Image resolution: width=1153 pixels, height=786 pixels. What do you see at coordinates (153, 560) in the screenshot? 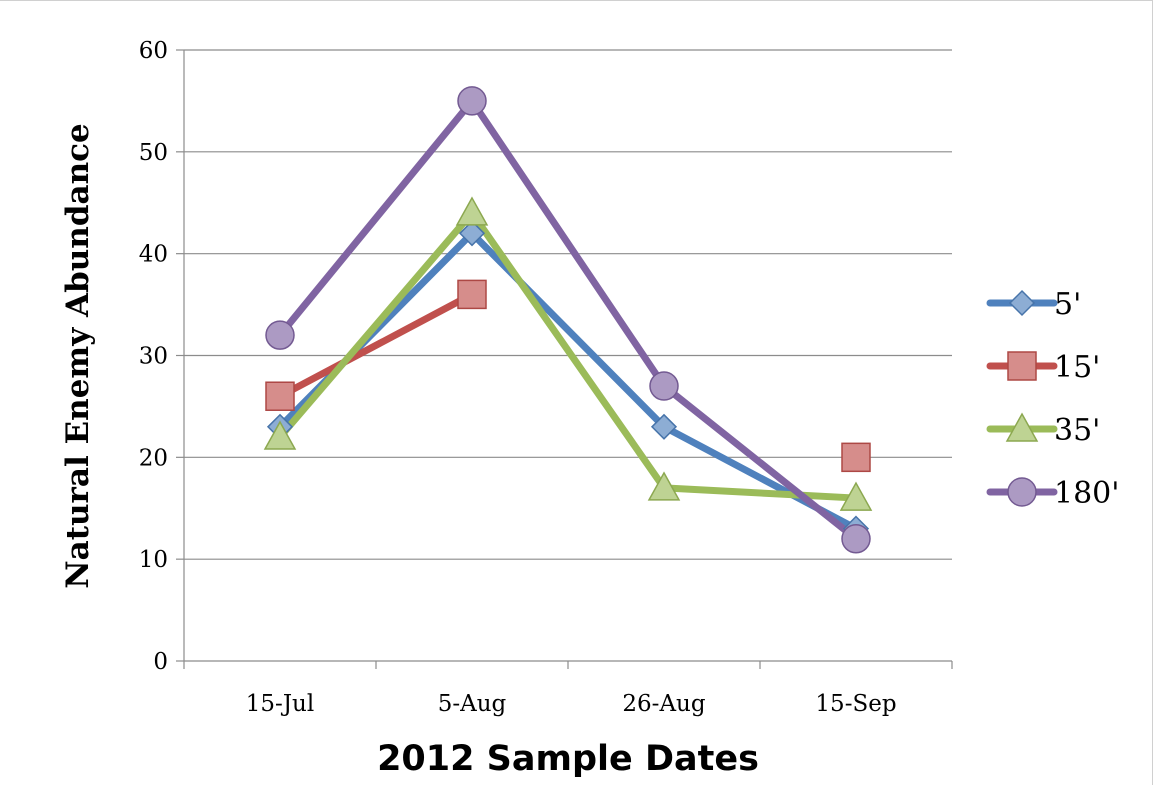
I see `y-tick-label: 10` at bounding box center [153, 560].